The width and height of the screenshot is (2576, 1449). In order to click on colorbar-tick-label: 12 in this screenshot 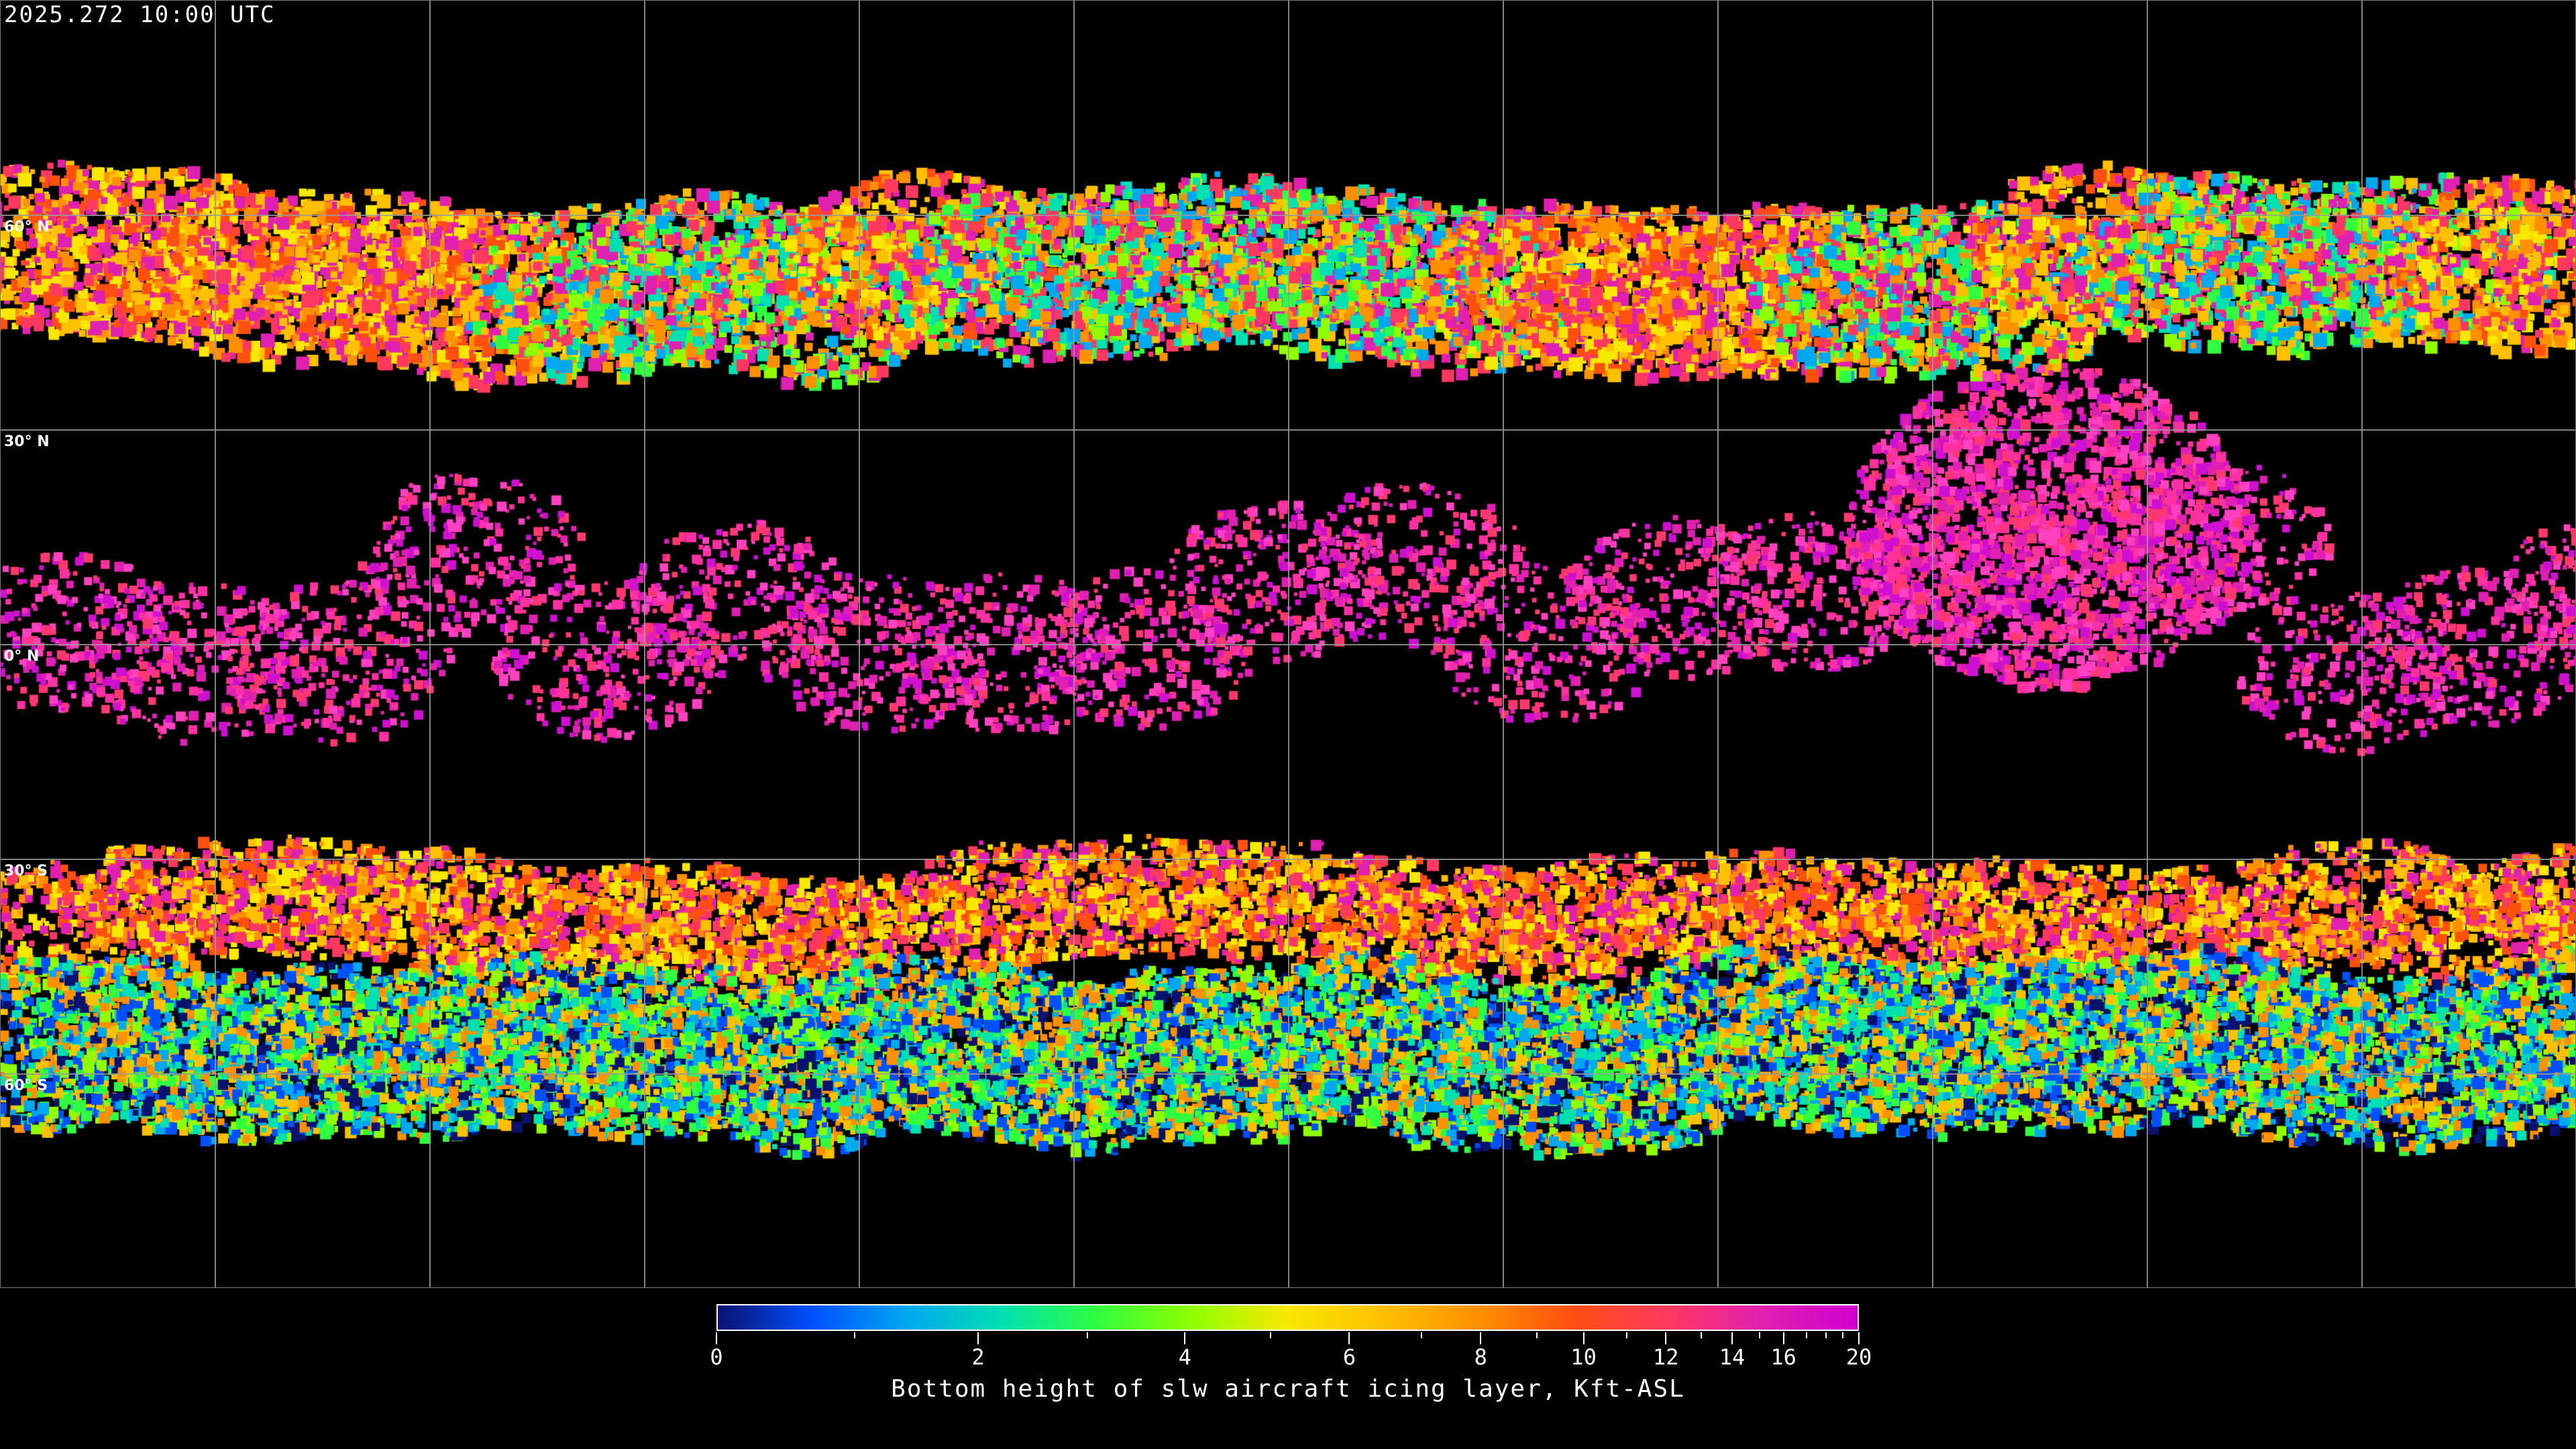, I will do `click(1665, 1357)`.